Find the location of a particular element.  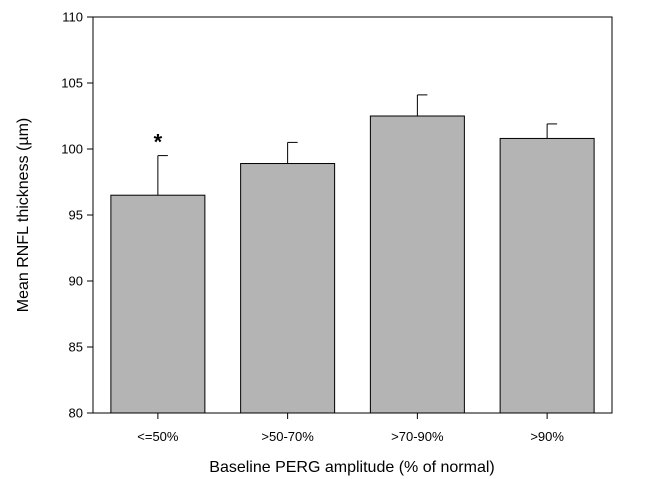

y-tick-label: 95 is located at coordinates (76, 215).